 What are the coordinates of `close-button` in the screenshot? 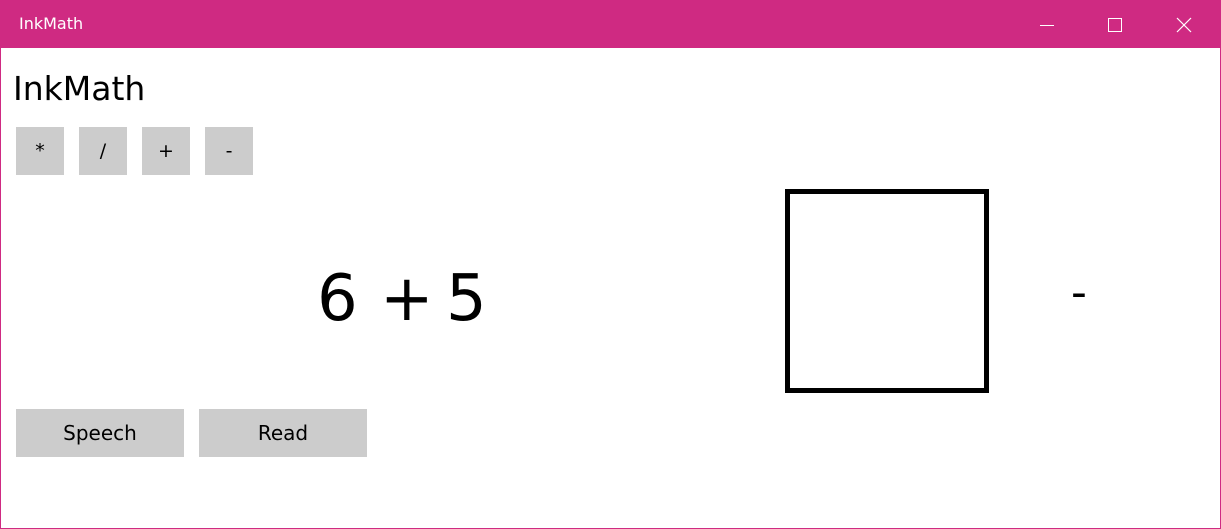 It's located at (1184, 24).